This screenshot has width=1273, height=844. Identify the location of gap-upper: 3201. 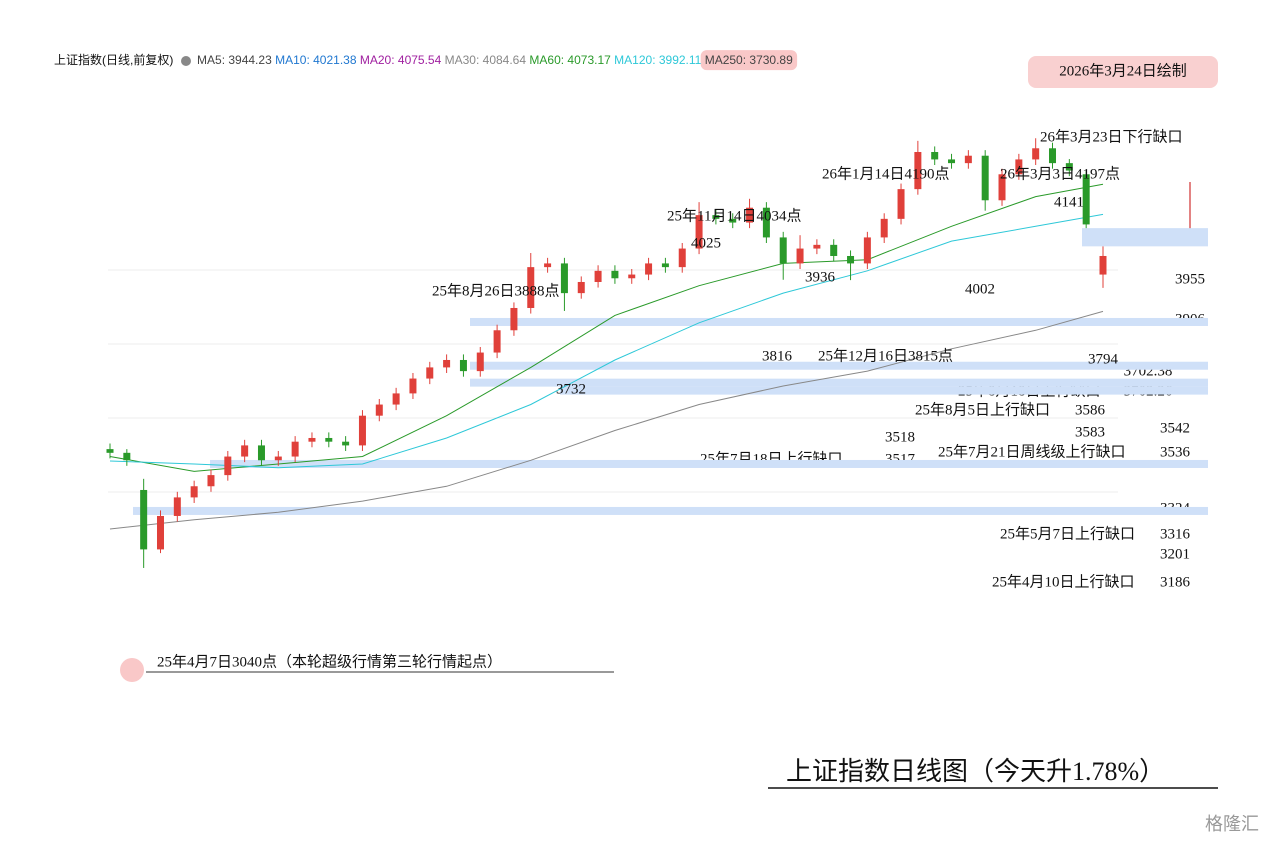
(1175, 554).